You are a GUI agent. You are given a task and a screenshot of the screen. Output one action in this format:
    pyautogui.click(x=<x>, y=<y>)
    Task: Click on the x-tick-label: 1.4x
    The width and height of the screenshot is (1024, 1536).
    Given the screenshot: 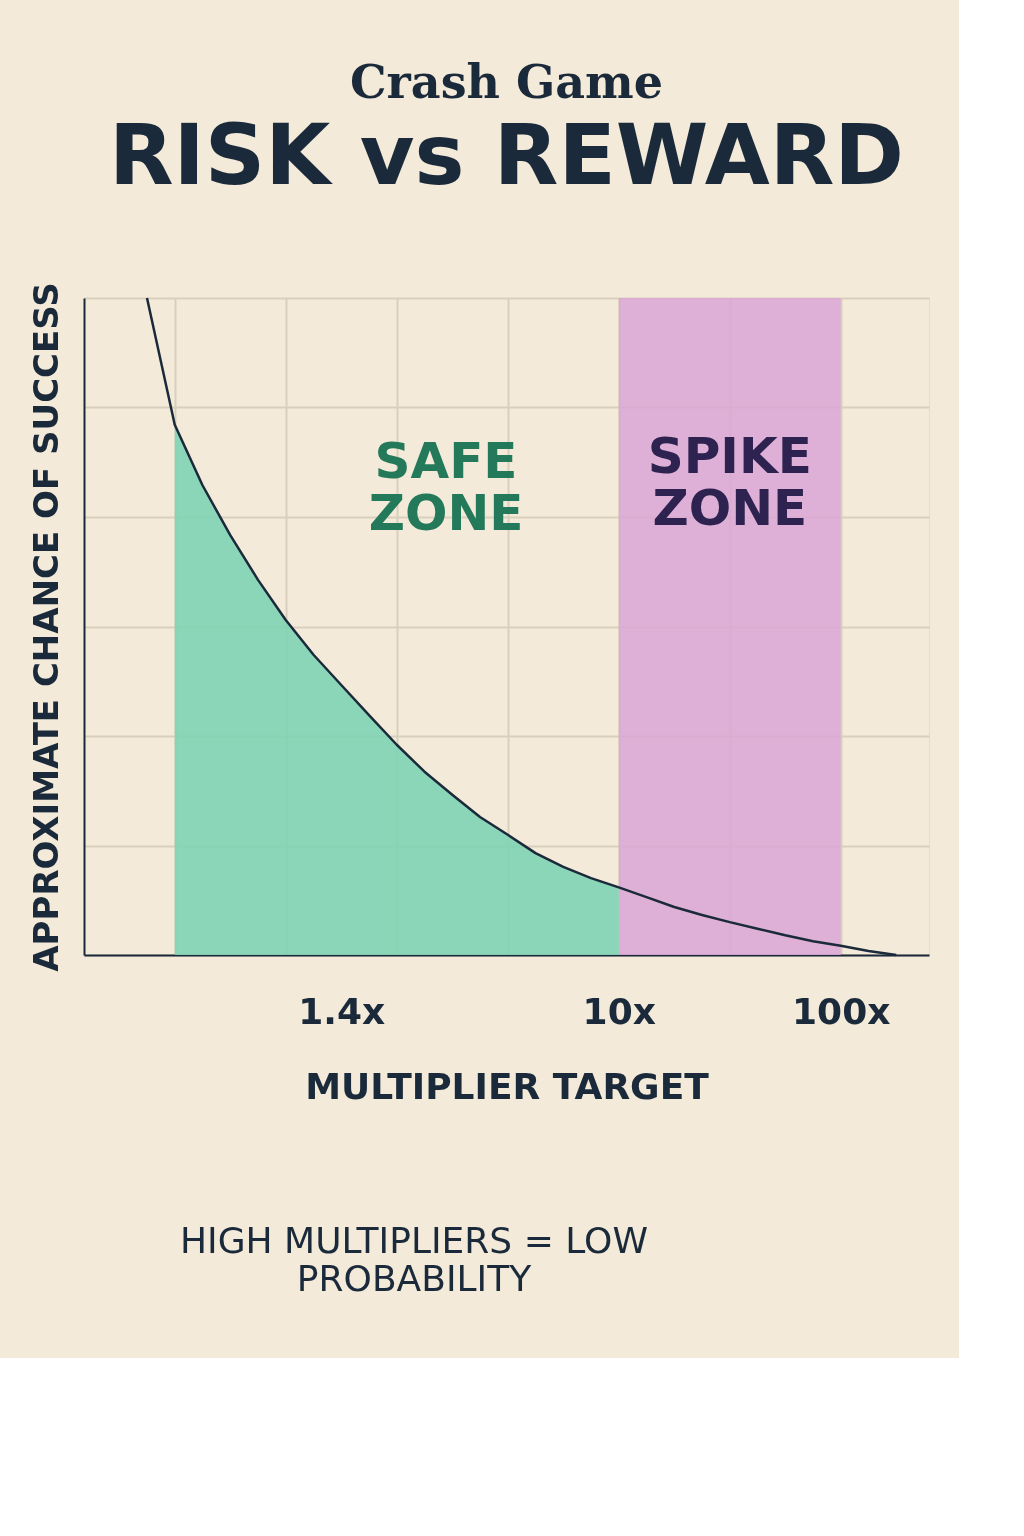 What is the action you would take?
    pyautogui.click(x=342, y=1011)
    